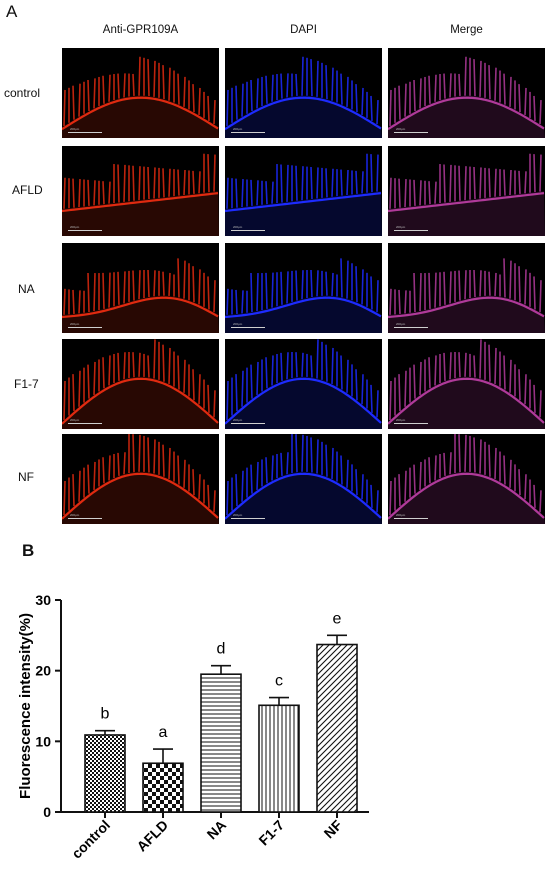 The height and width of the screenshot is (877, 550). I want to click on row-label-f1-7: F1-7, so click(26, 384).